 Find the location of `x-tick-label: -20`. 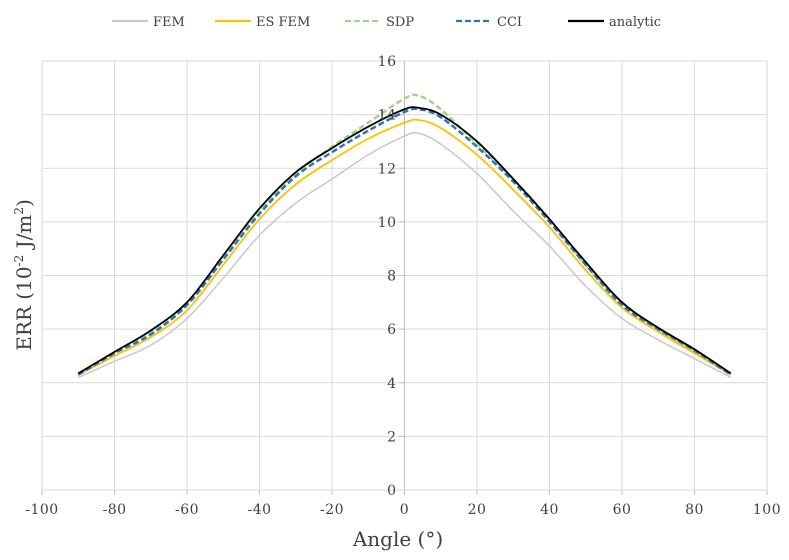

x-tick-label: -20 is located at coordinates (332, 510).